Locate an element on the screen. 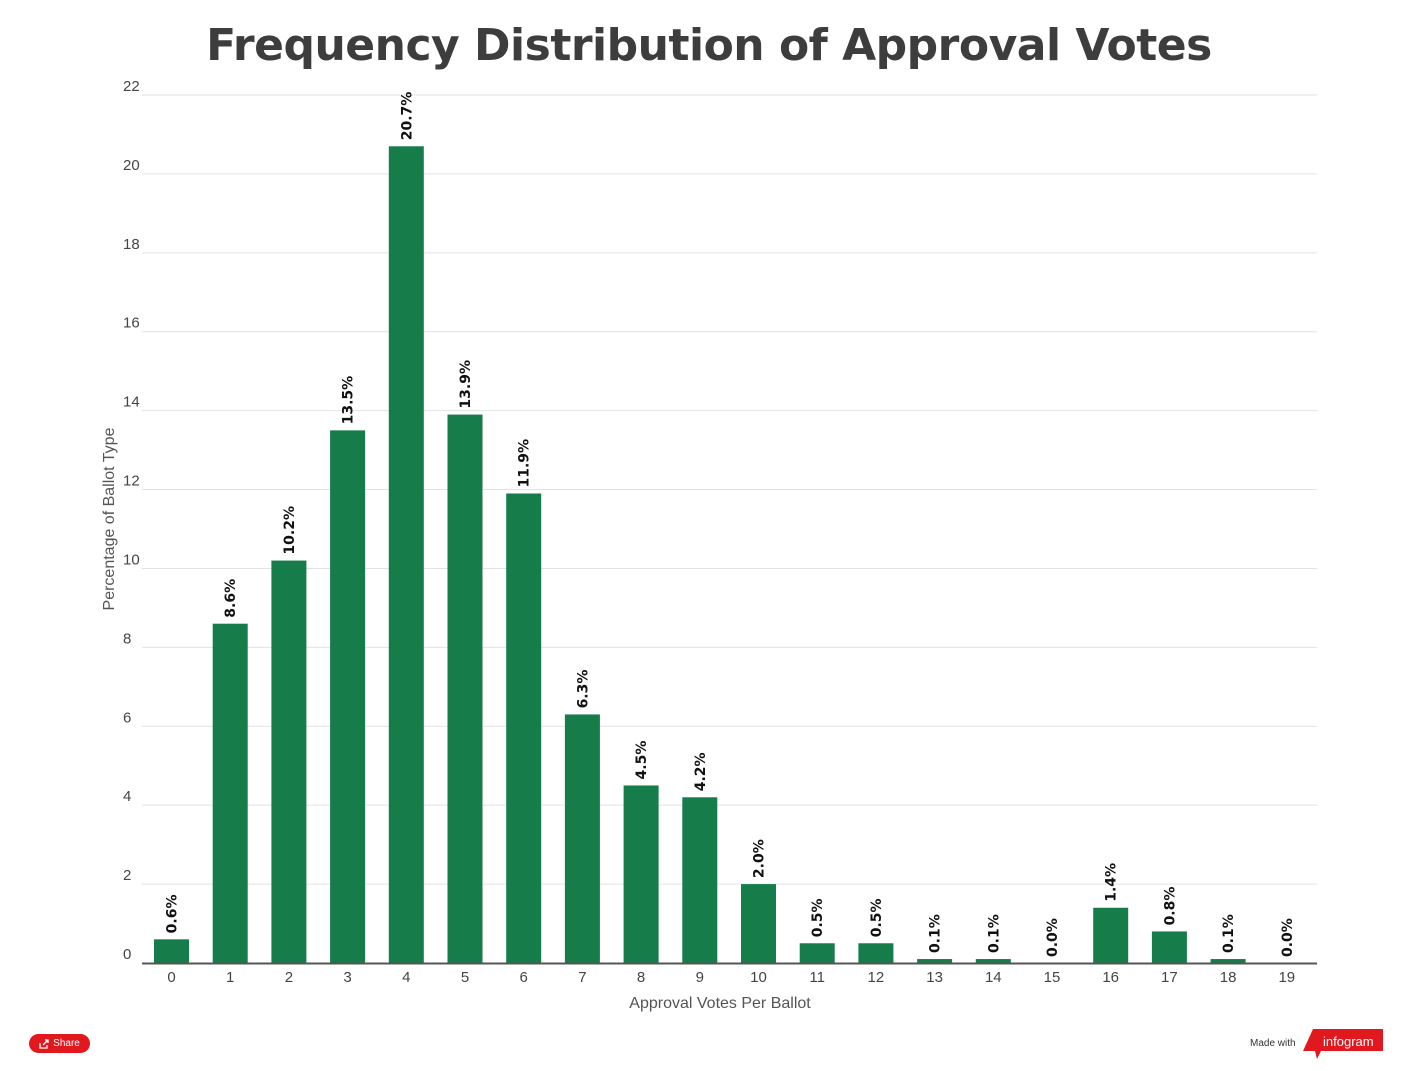  made-with-text: Made with is located at coordinates (1273, 1043).